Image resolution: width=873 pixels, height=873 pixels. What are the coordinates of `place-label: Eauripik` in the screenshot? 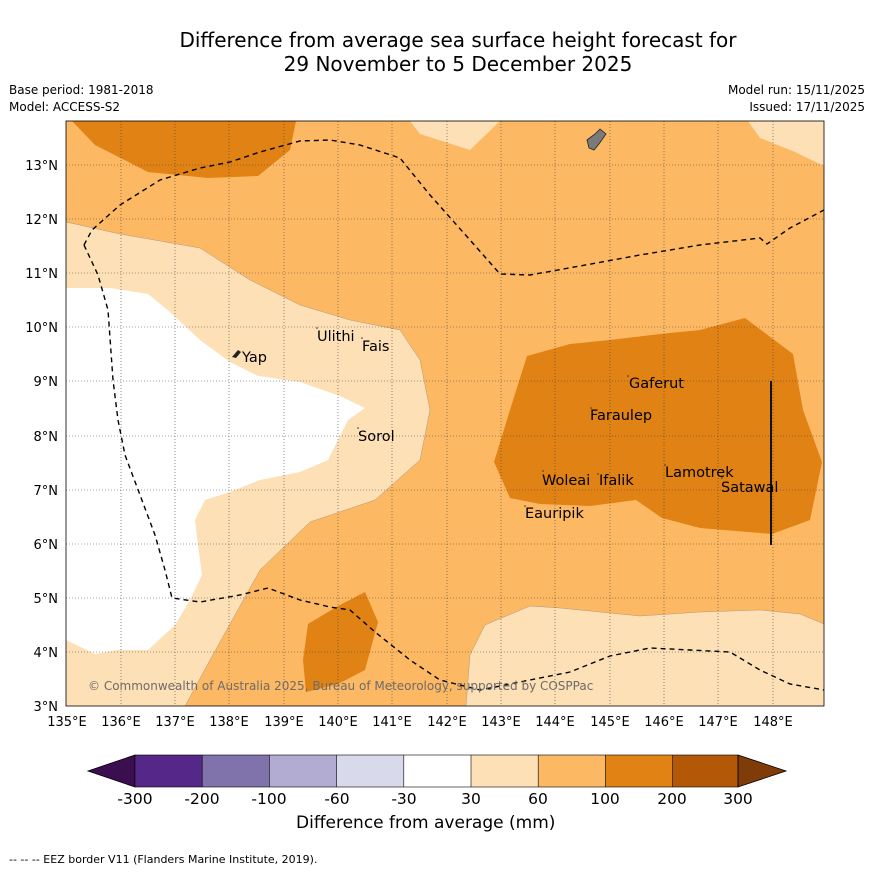 It's located at (554, 514).